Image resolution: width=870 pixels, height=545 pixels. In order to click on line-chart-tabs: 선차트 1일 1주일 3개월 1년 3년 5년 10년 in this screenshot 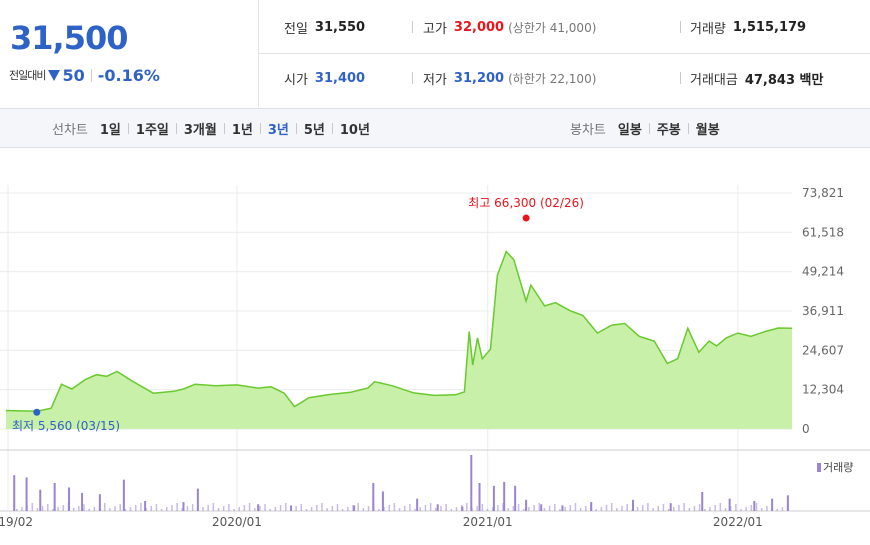, I will do `click(211, 128)`.